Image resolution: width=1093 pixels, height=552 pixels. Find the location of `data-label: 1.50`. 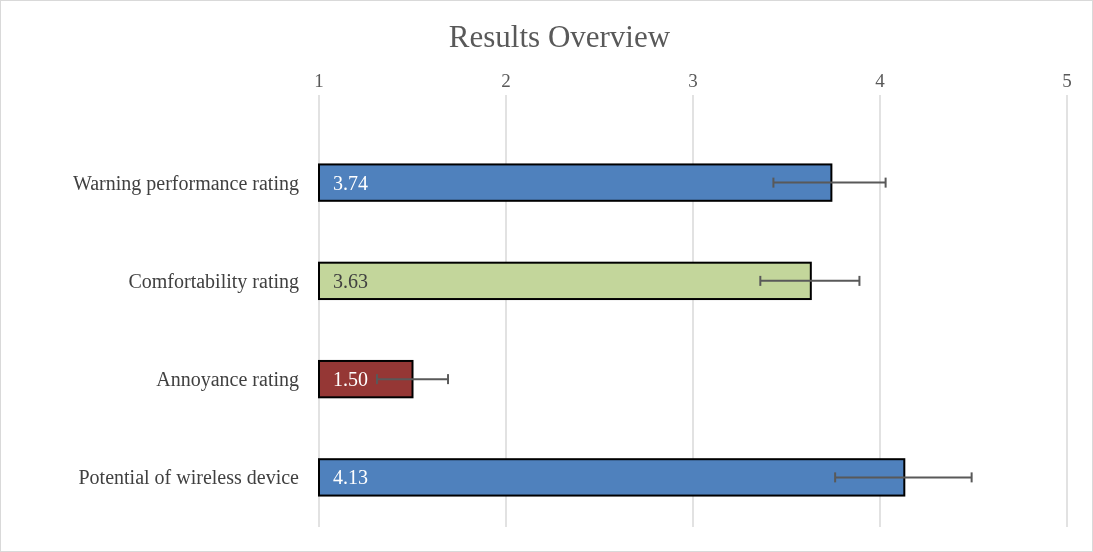

data-label: 1.50 is located at coordinates (350, 379).